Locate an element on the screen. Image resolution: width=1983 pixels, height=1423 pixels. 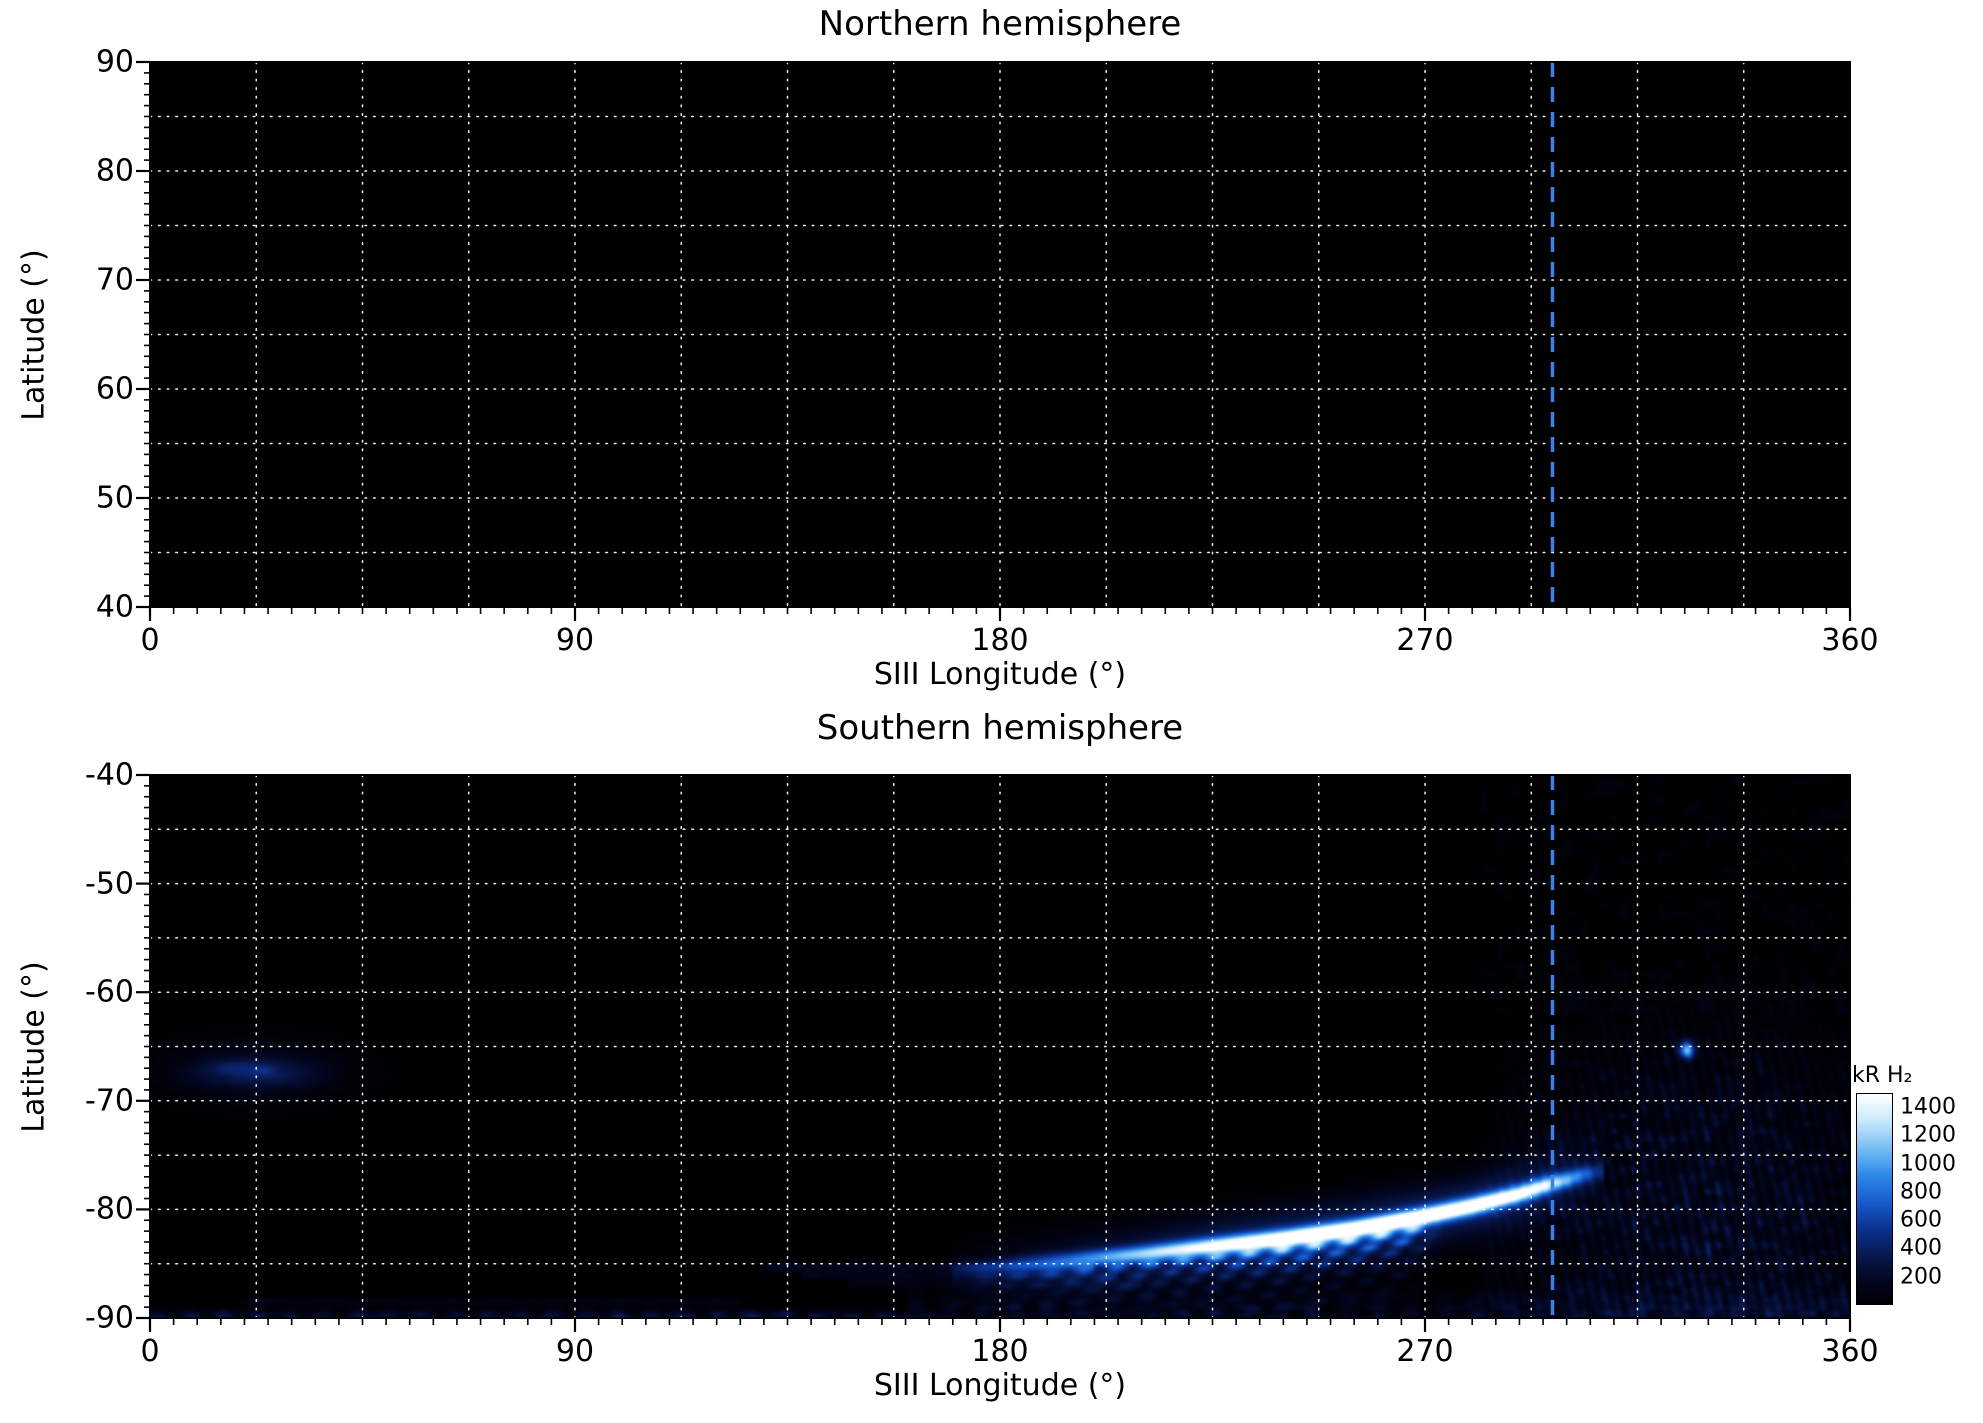
colorbar-tick-label: 1200 is located at coordinates (1928, 1135).